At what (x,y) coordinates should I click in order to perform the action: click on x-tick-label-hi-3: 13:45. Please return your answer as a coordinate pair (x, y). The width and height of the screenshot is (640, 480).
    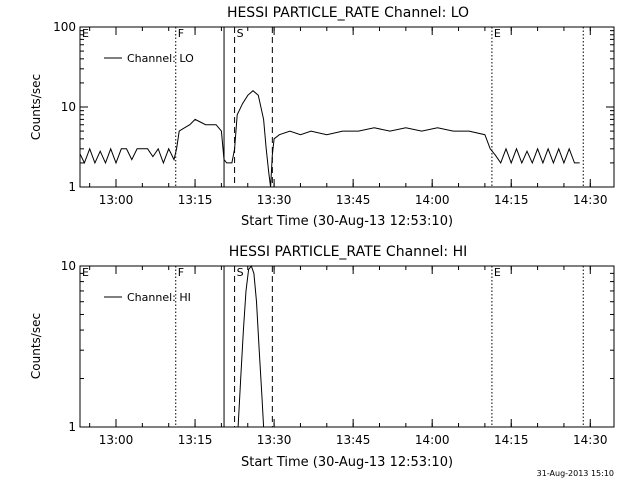
    Looking at the image, I should click on (353, 440).